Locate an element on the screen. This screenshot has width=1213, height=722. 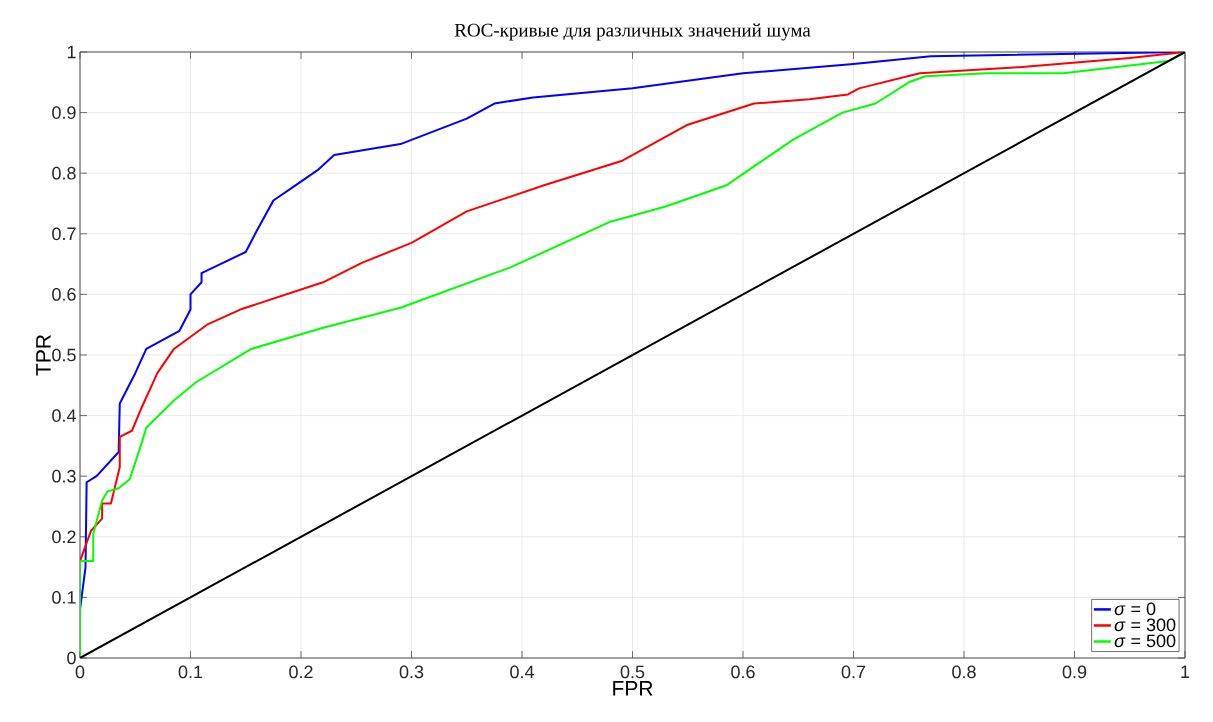
y-tick-label: 1 is located at coordinates (71, 52).